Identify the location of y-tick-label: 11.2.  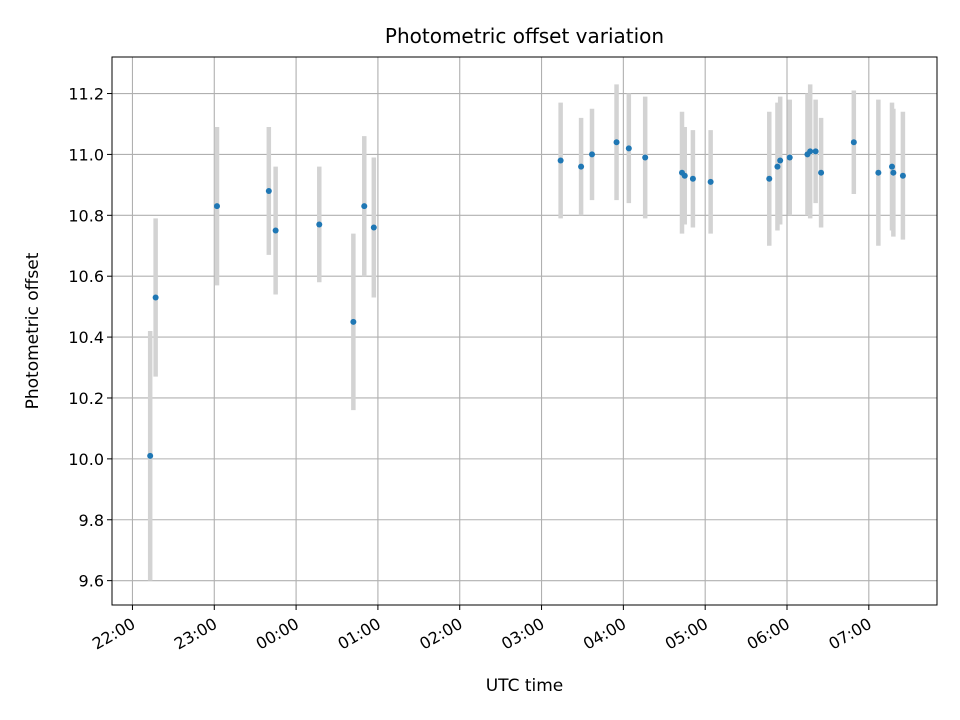
(86, 94).